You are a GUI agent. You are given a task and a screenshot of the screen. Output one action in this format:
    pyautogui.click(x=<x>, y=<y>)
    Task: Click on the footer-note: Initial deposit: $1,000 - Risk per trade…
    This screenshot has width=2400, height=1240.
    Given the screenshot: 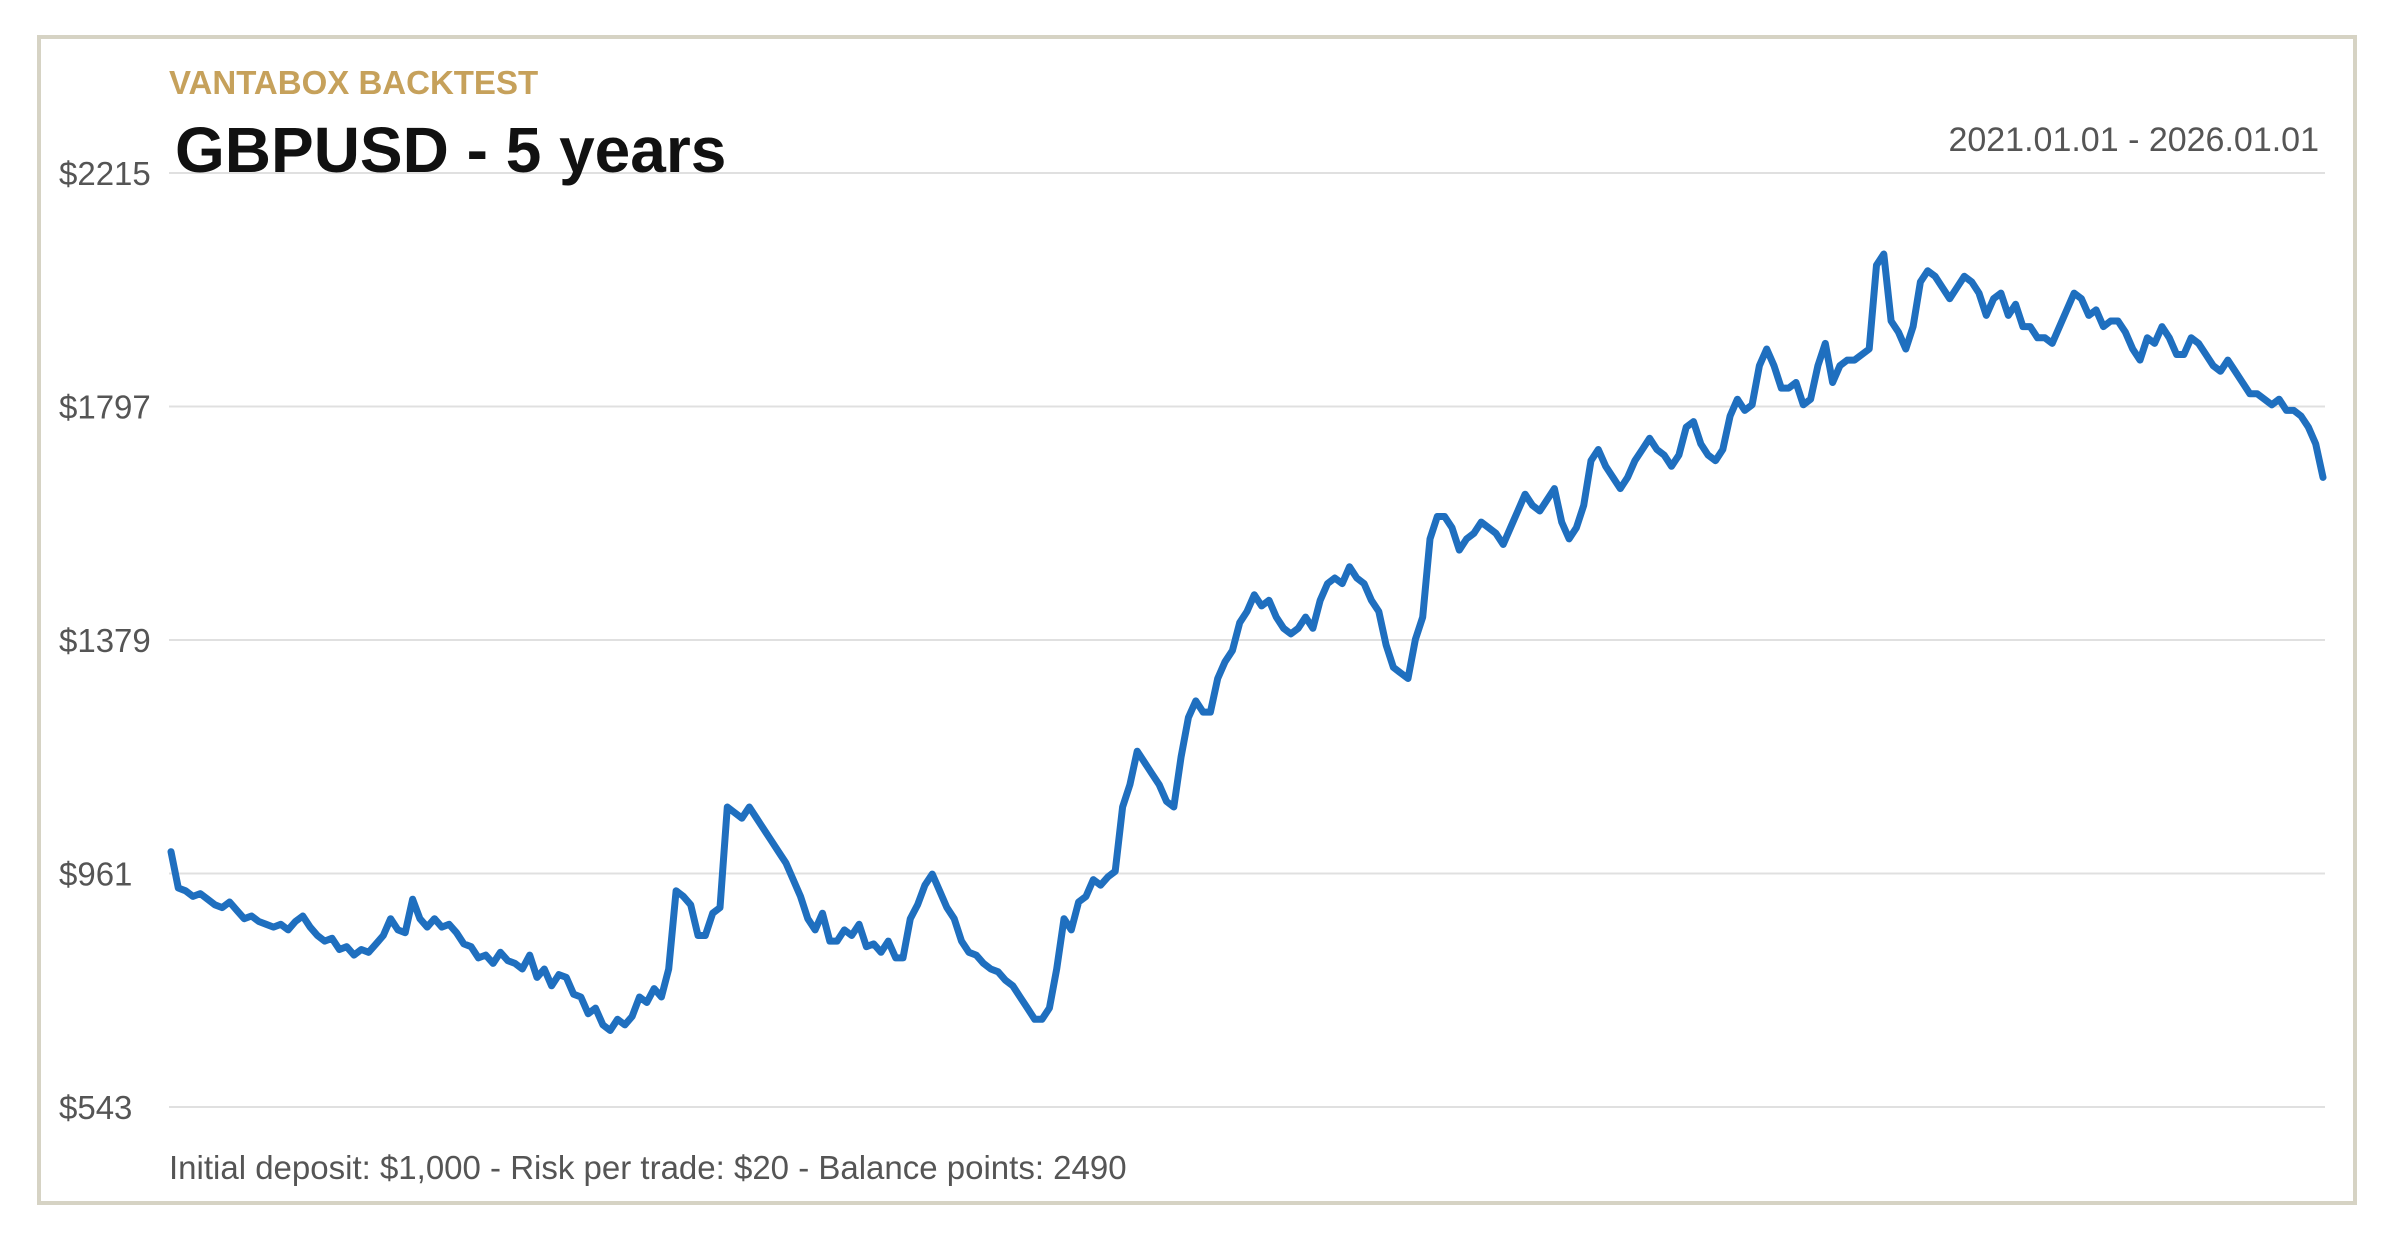 What is the action you would take?
    pyautogui.click(x=648, y=1167)
    